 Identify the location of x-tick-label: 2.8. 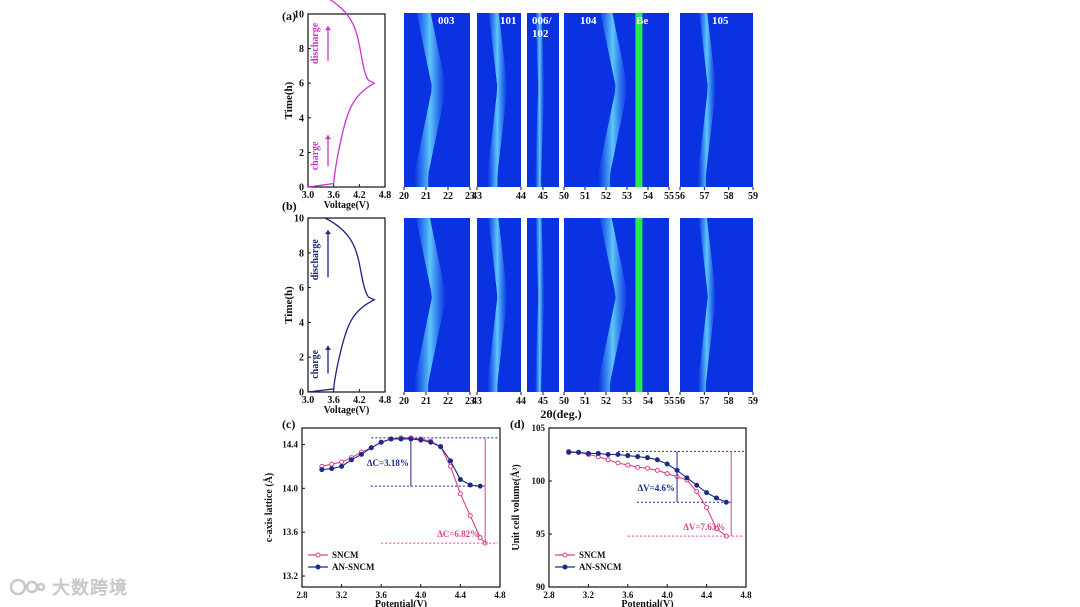
(549, 595).